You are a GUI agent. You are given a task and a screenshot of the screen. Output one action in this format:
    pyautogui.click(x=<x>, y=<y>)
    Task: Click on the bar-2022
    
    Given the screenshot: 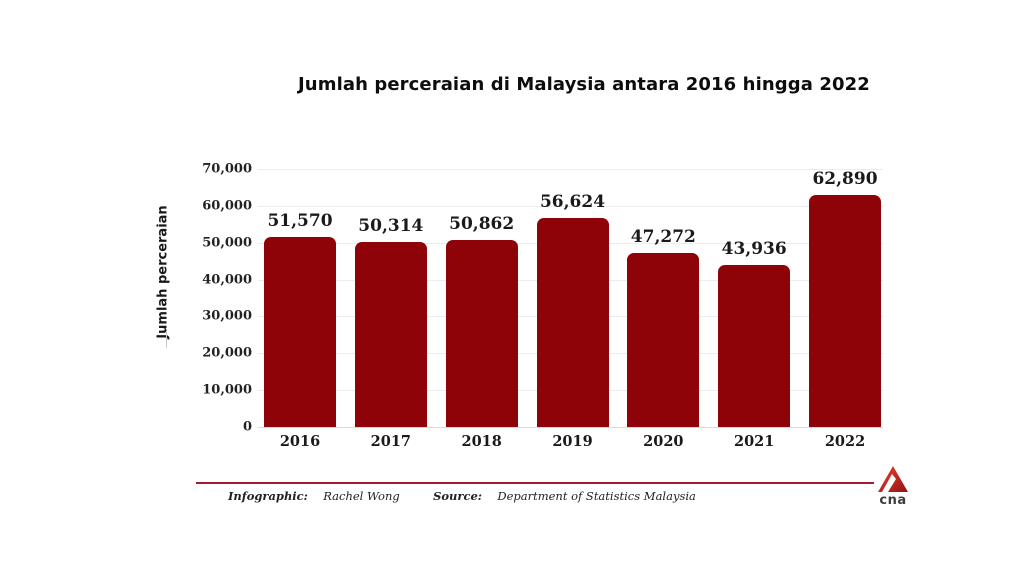 What is the action you would take?
    pyautogui.click(x=845, y=311)
    